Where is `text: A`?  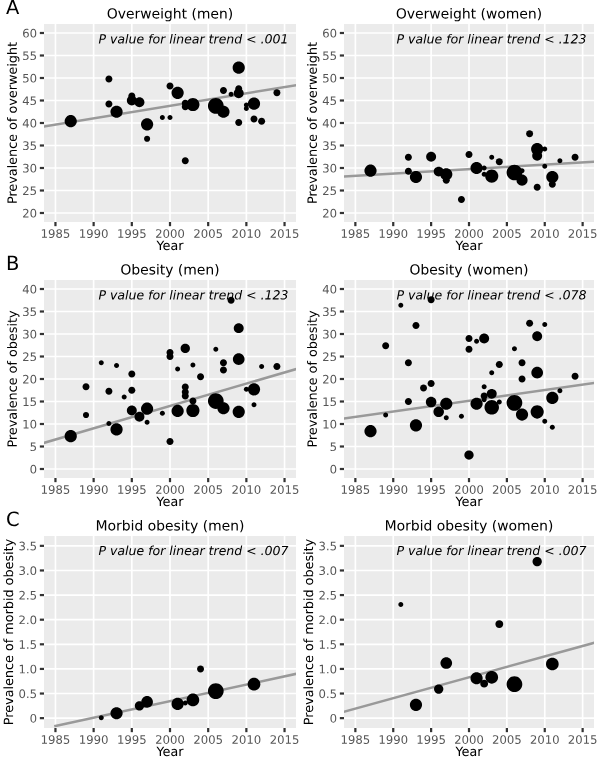
text: A is located at coordinates (13, 7).